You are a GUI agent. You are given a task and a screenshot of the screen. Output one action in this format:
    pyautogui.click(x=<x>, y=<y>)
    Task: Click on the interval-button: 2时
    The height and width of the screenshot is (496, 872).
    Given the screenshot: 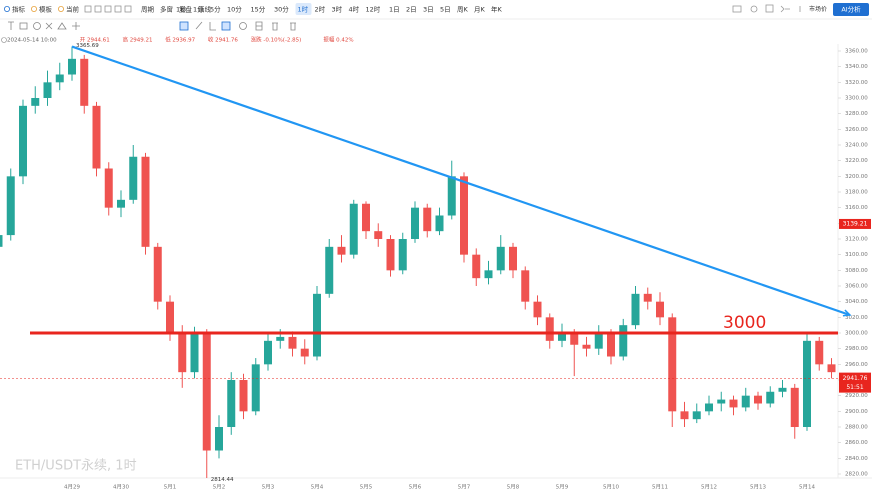 What is the action you would take?
    pyautogui.click(x=320, y=9)
    